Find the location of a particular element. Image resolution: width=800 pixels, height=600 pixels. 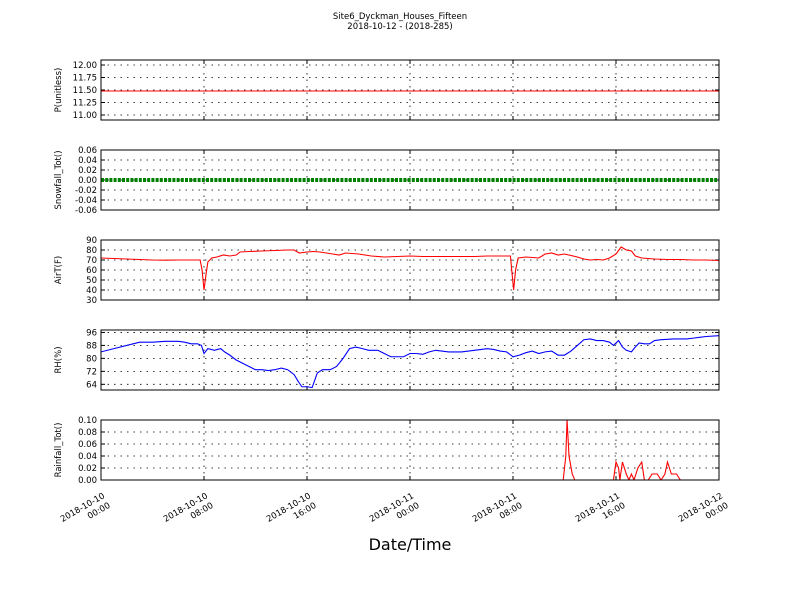

y-tick-label: 11.75 is located at coordinates (85, 79).